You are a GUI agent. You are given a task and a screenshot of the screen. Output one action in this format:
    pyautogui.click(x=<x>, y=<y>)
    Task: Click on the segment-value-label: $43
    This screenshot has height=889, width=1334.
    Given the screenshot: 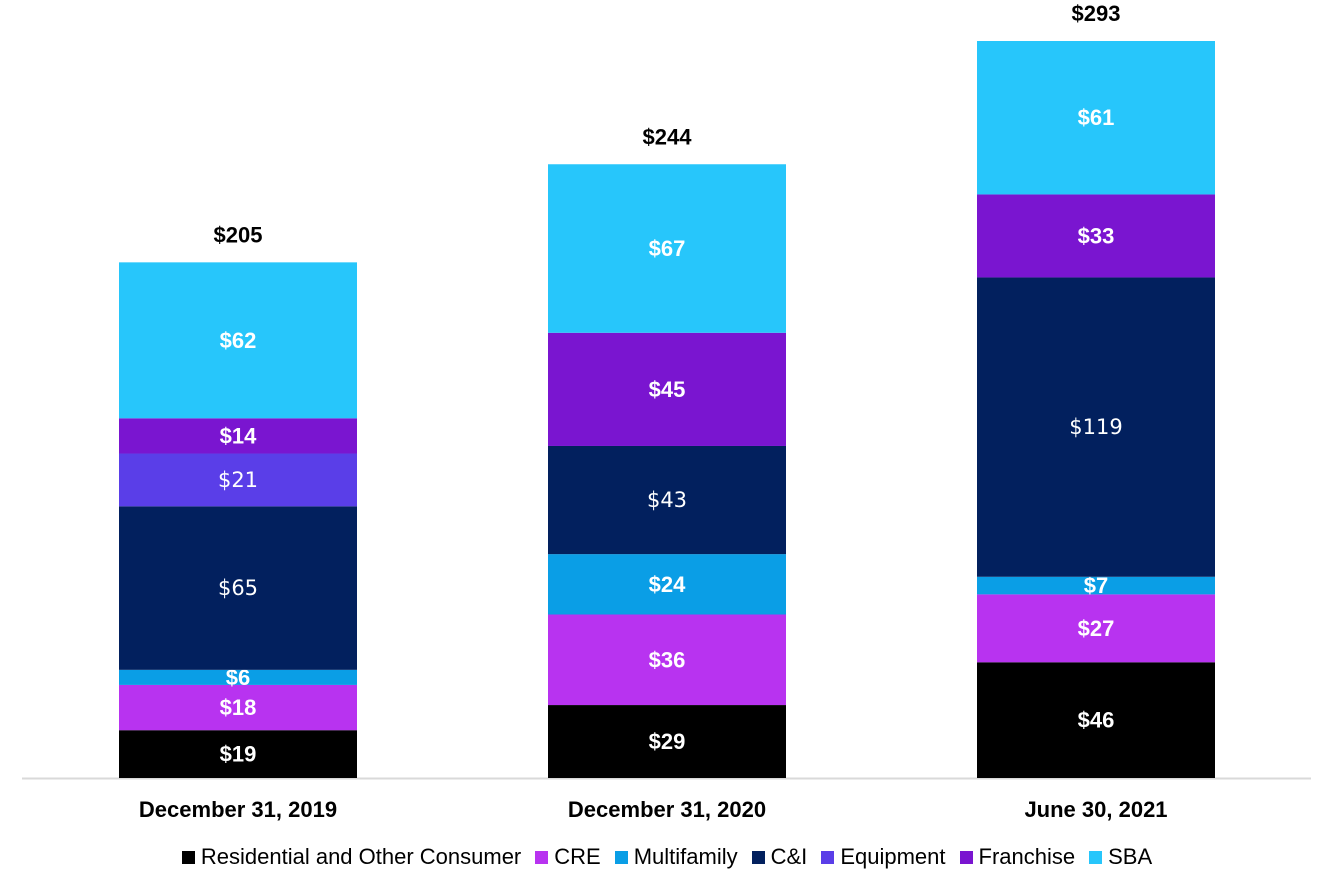 What is the action you would take?
    pyautogui.click(x=667, y=500)
    